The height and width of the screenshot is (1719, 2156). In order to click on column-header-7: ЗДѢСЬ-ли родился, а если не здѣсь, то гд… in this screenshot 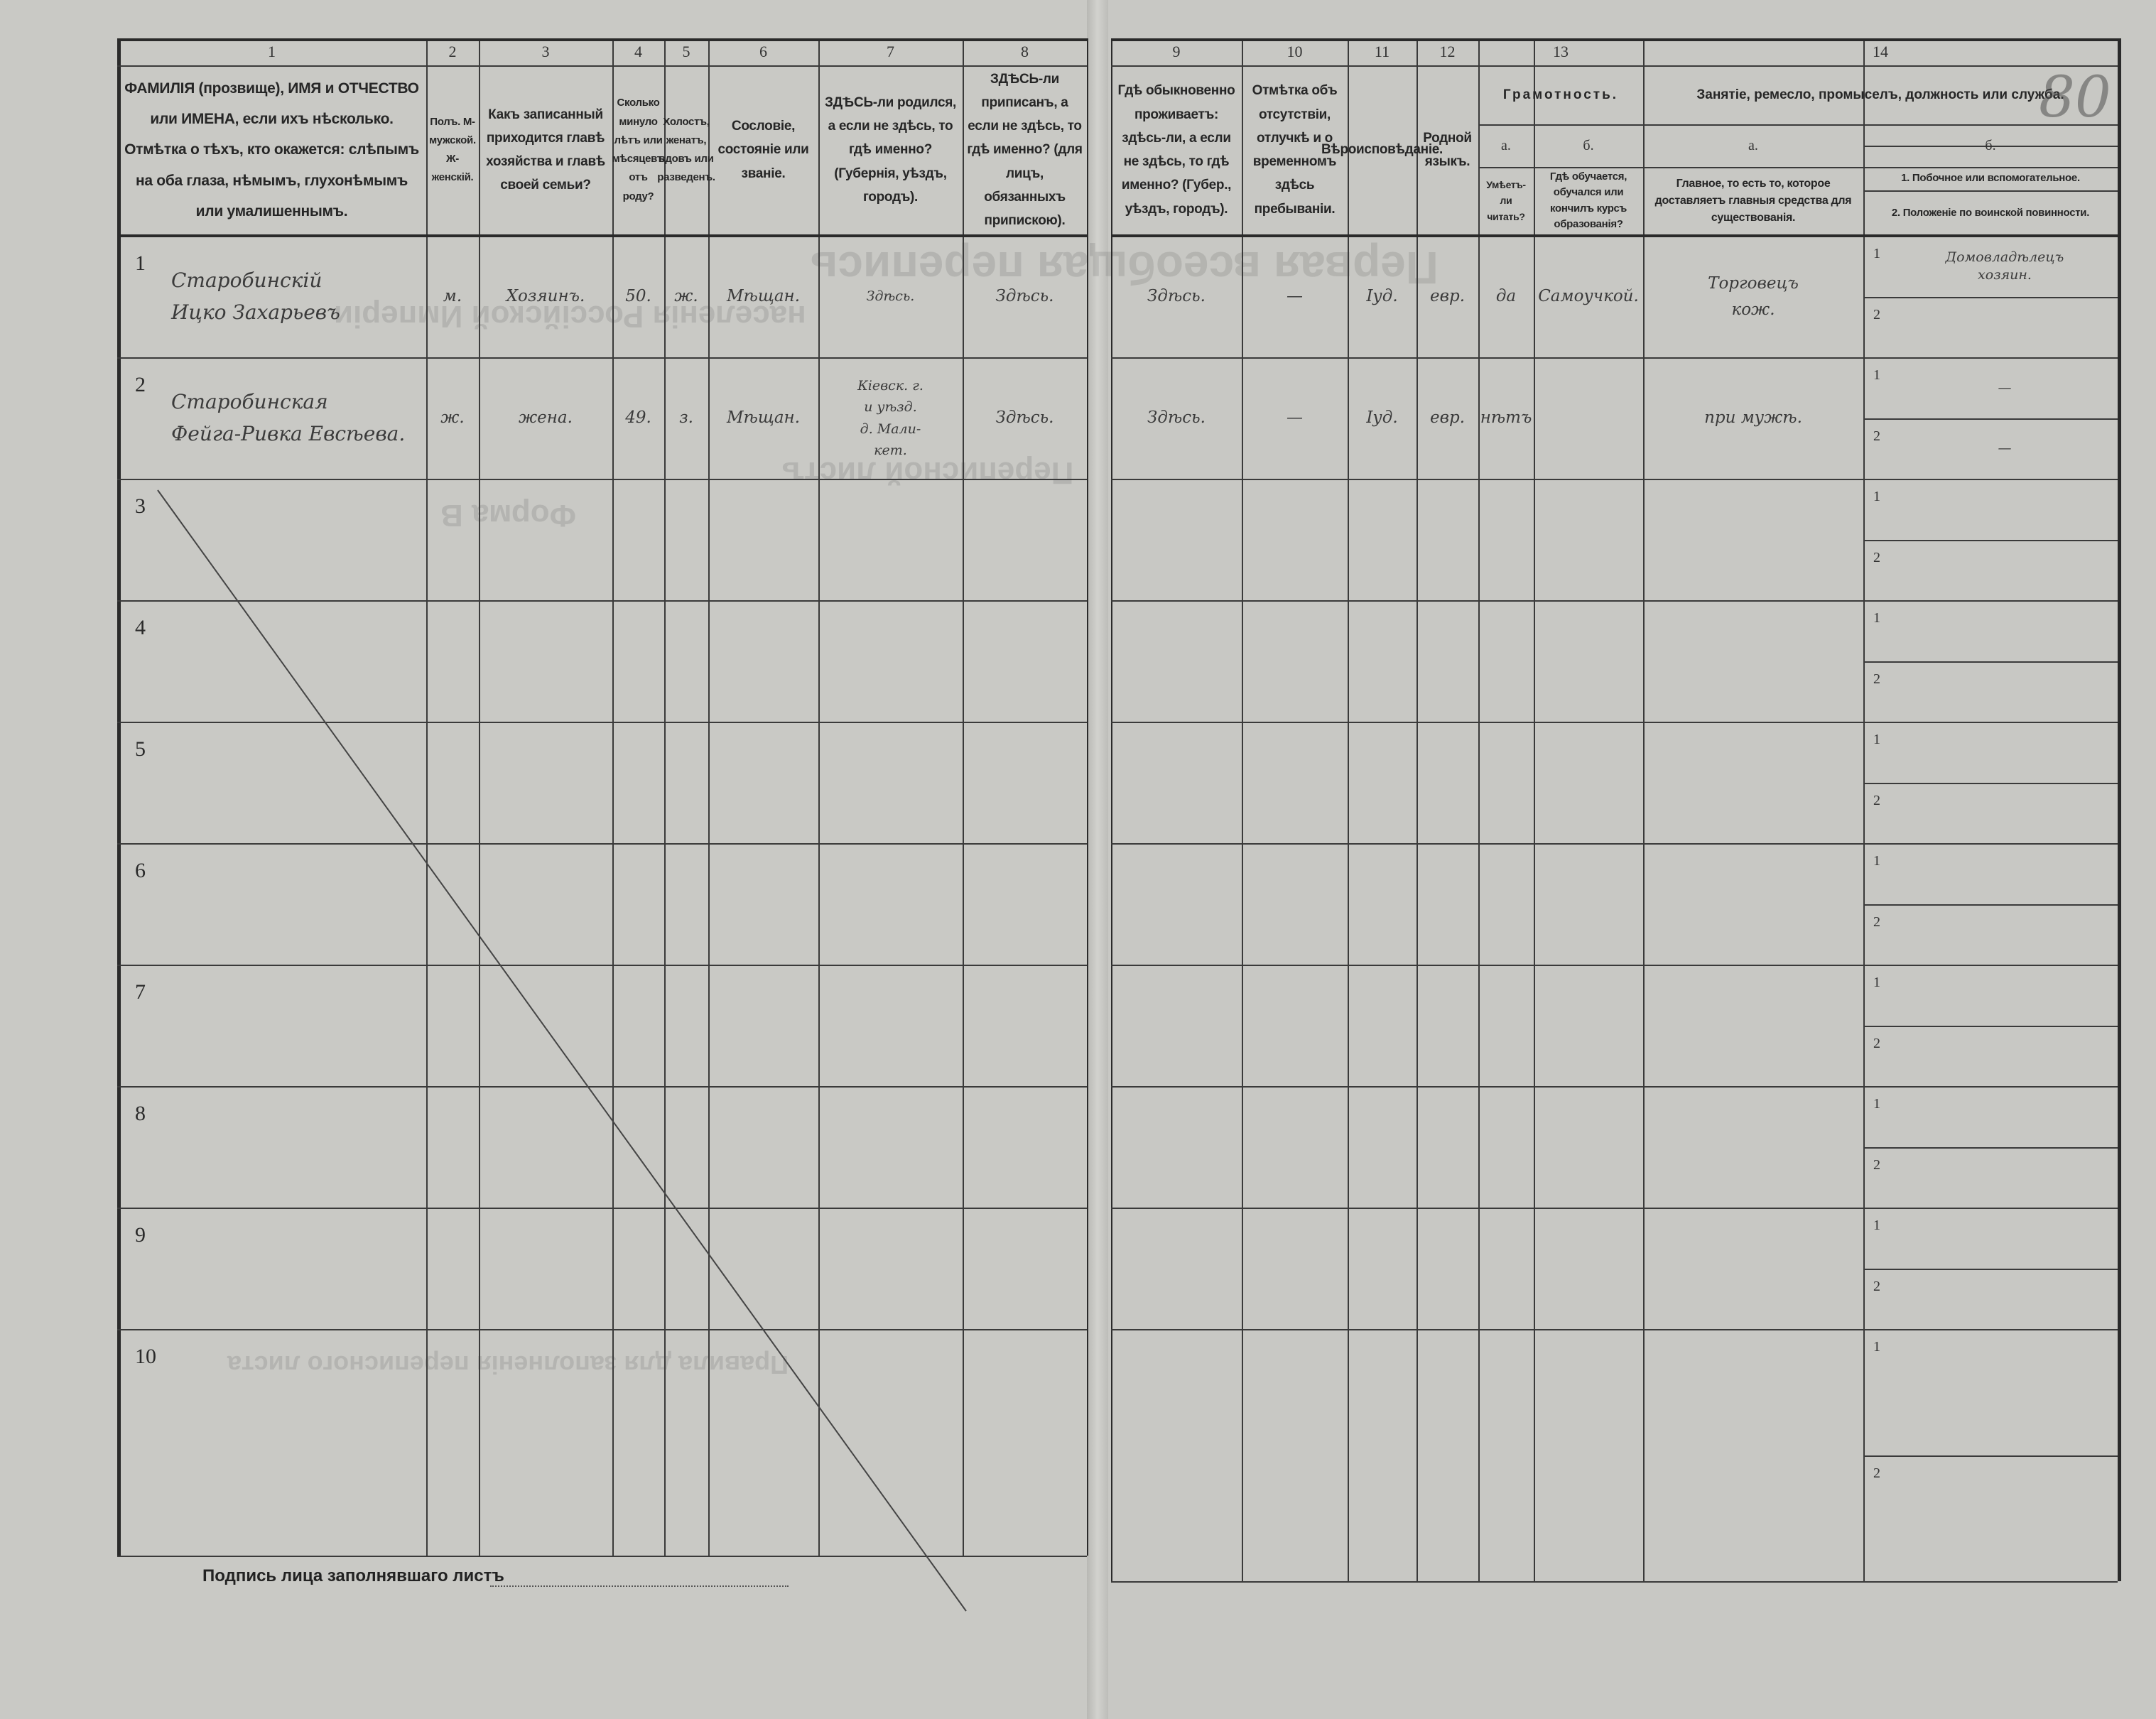, I will do `click(890, 149)`.